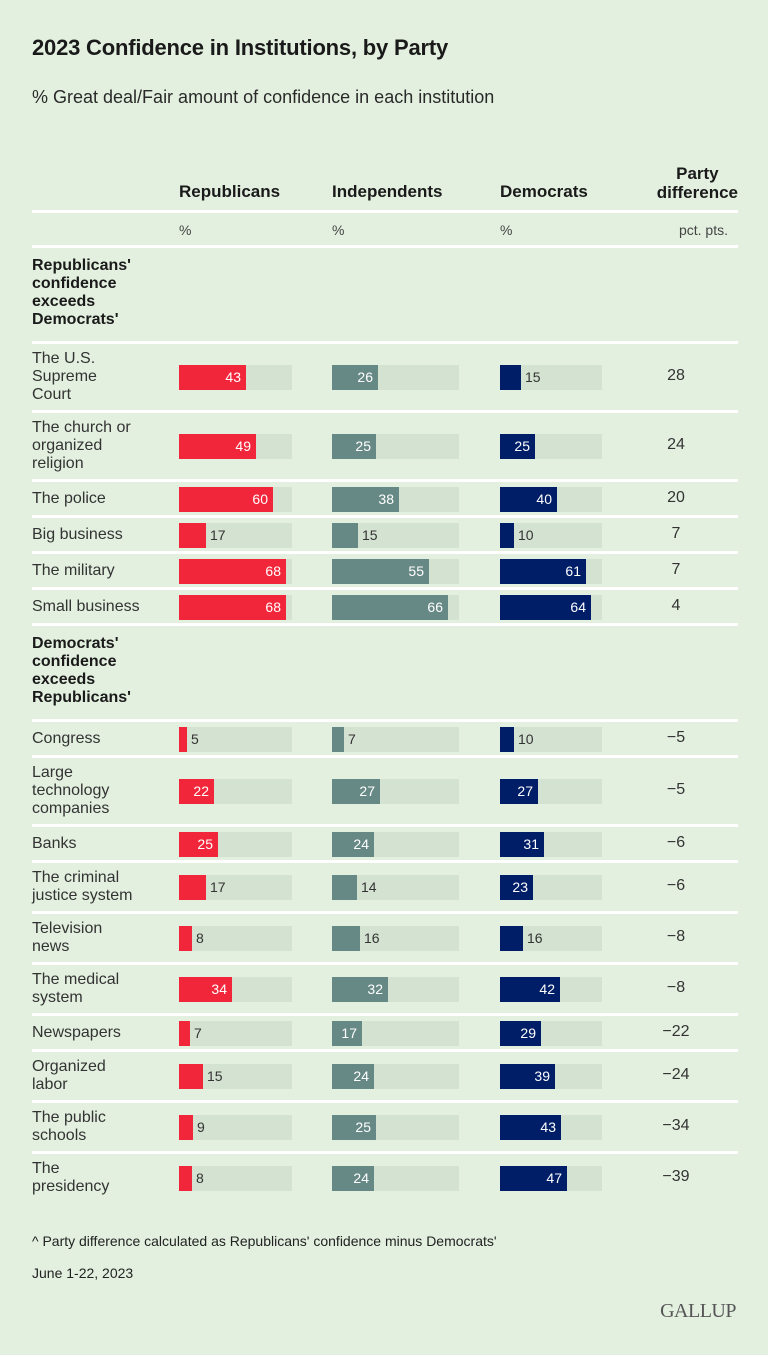 The height and width of the screenshot is (1355, 768). What do you see at coordinates (54, 843) in the screenshot?
I see `institution-label: Banks` at bounding box center [54, 843].